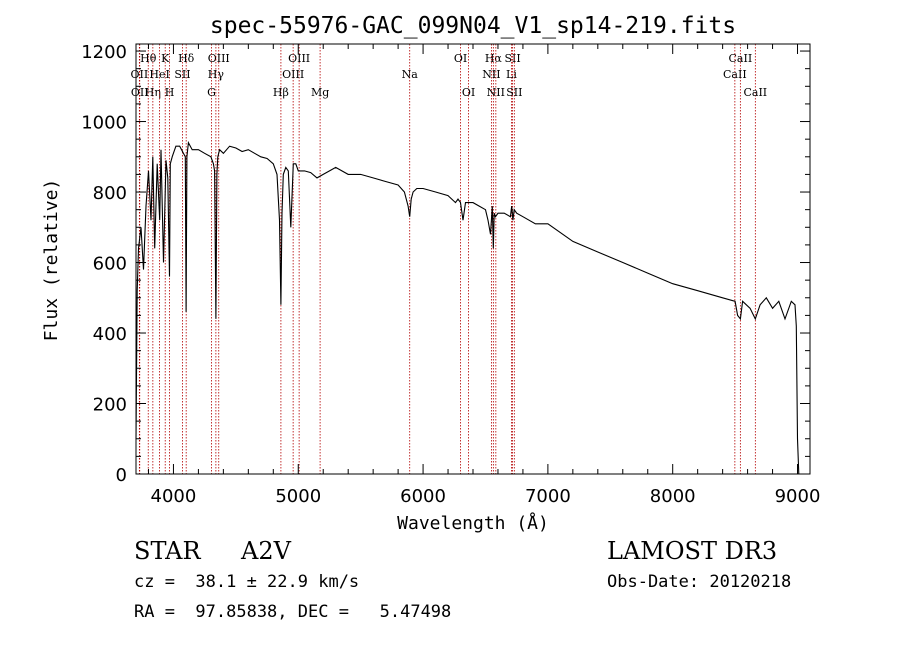 Image resolution: width=900 pixels, height=649 pixels. I want to click on line-label: K, so click(165, 58).